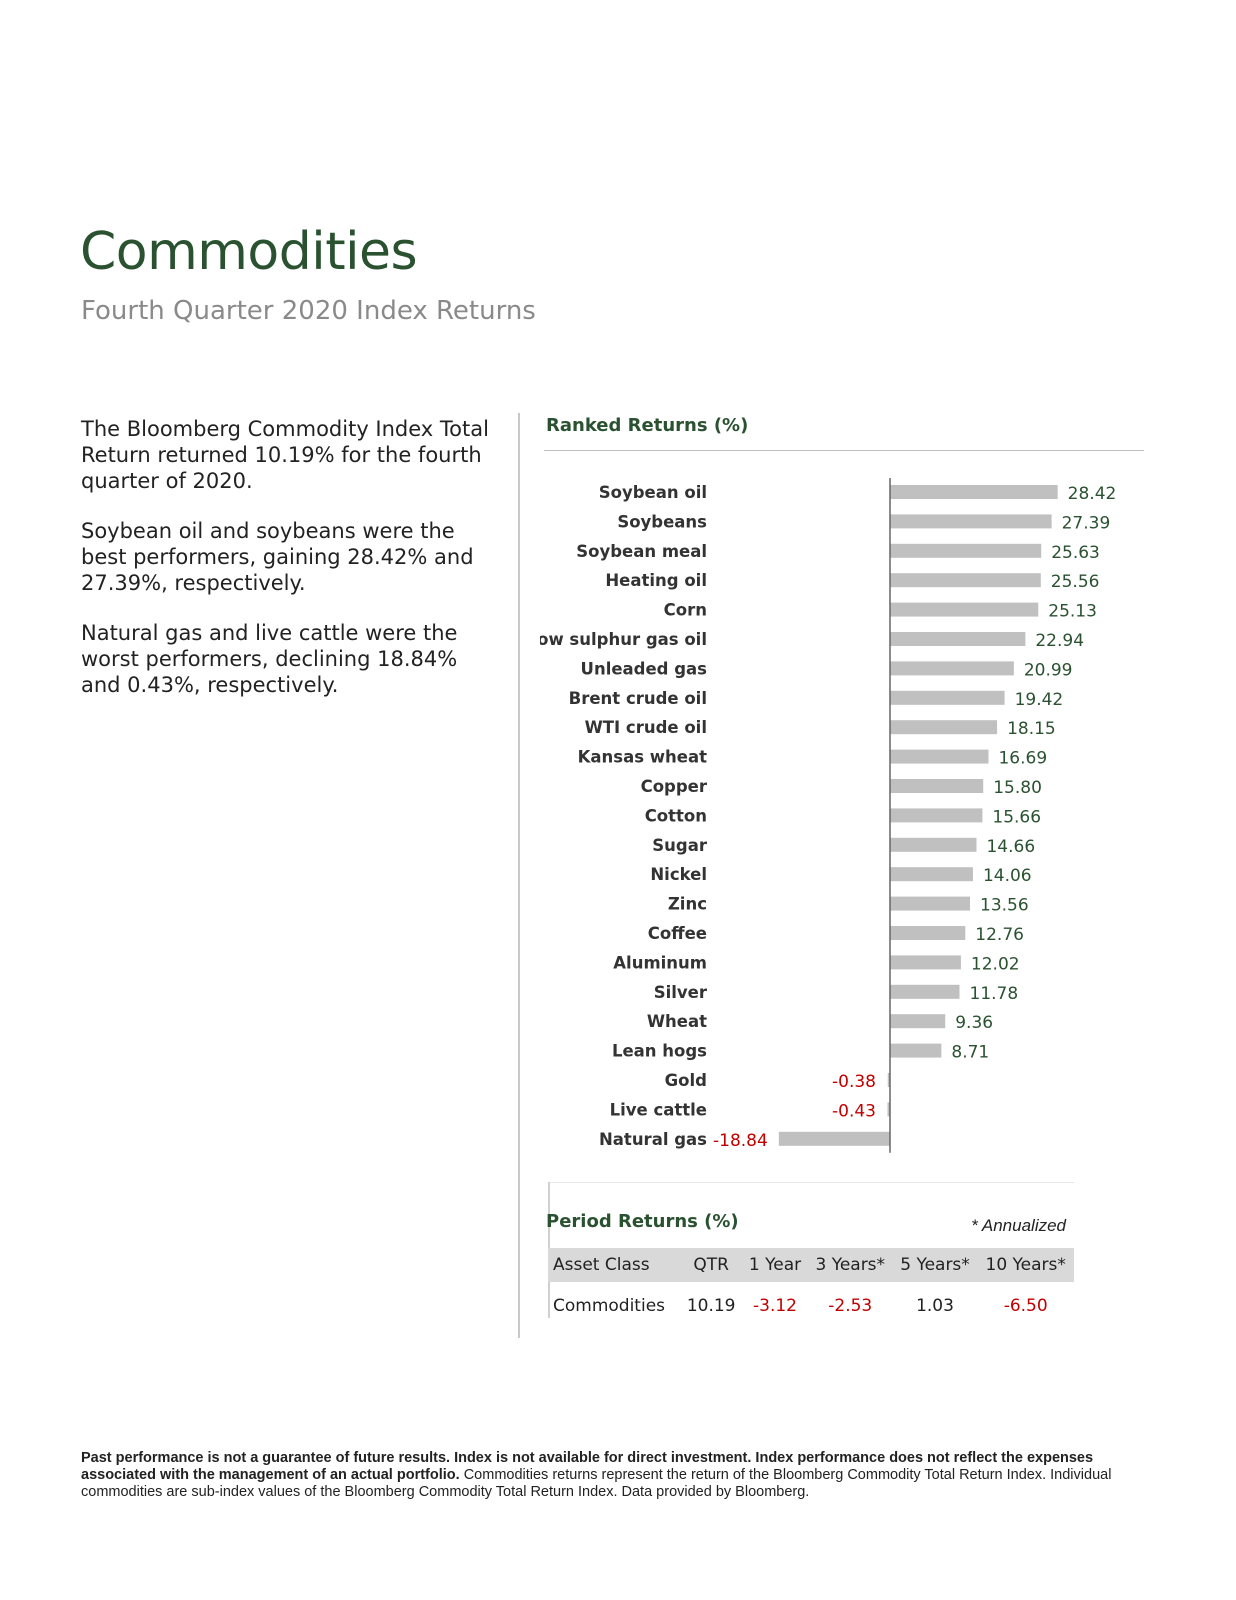 Image resolution: width=1236 pixels, height=1600 pixels. Describe the element at coordinates (676, 815) in the screenshot. I see `category-label: Cotton` at that location.